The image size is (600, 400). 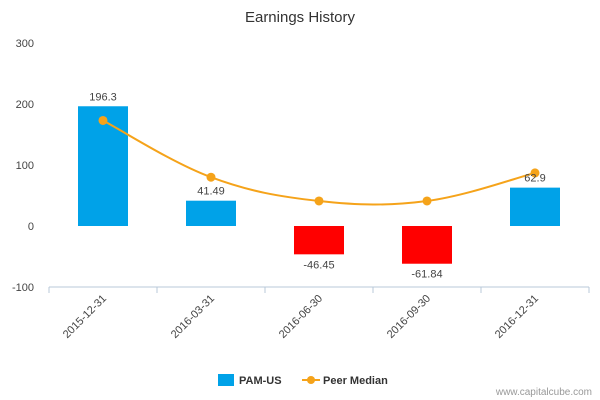 What do you see at coordinates (226, 380) in the screenshot?
I see `legend-swatch-pam-us` at bounding box center [226, 380].